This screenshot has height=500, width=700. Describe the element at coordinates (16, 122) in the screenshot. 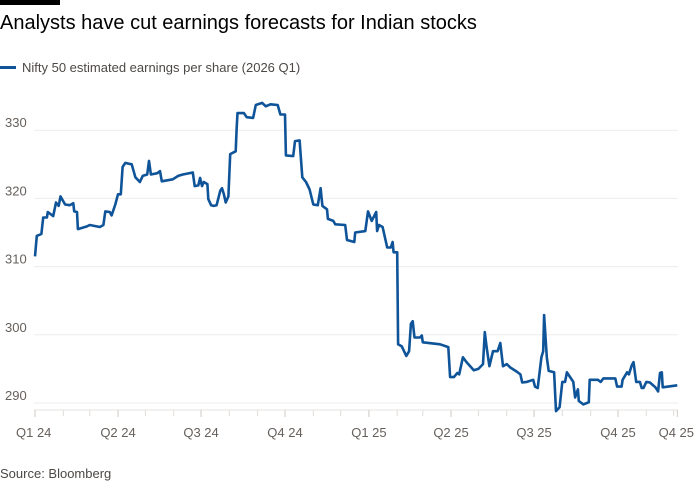

I see `y-tick-label: 330` at that location.